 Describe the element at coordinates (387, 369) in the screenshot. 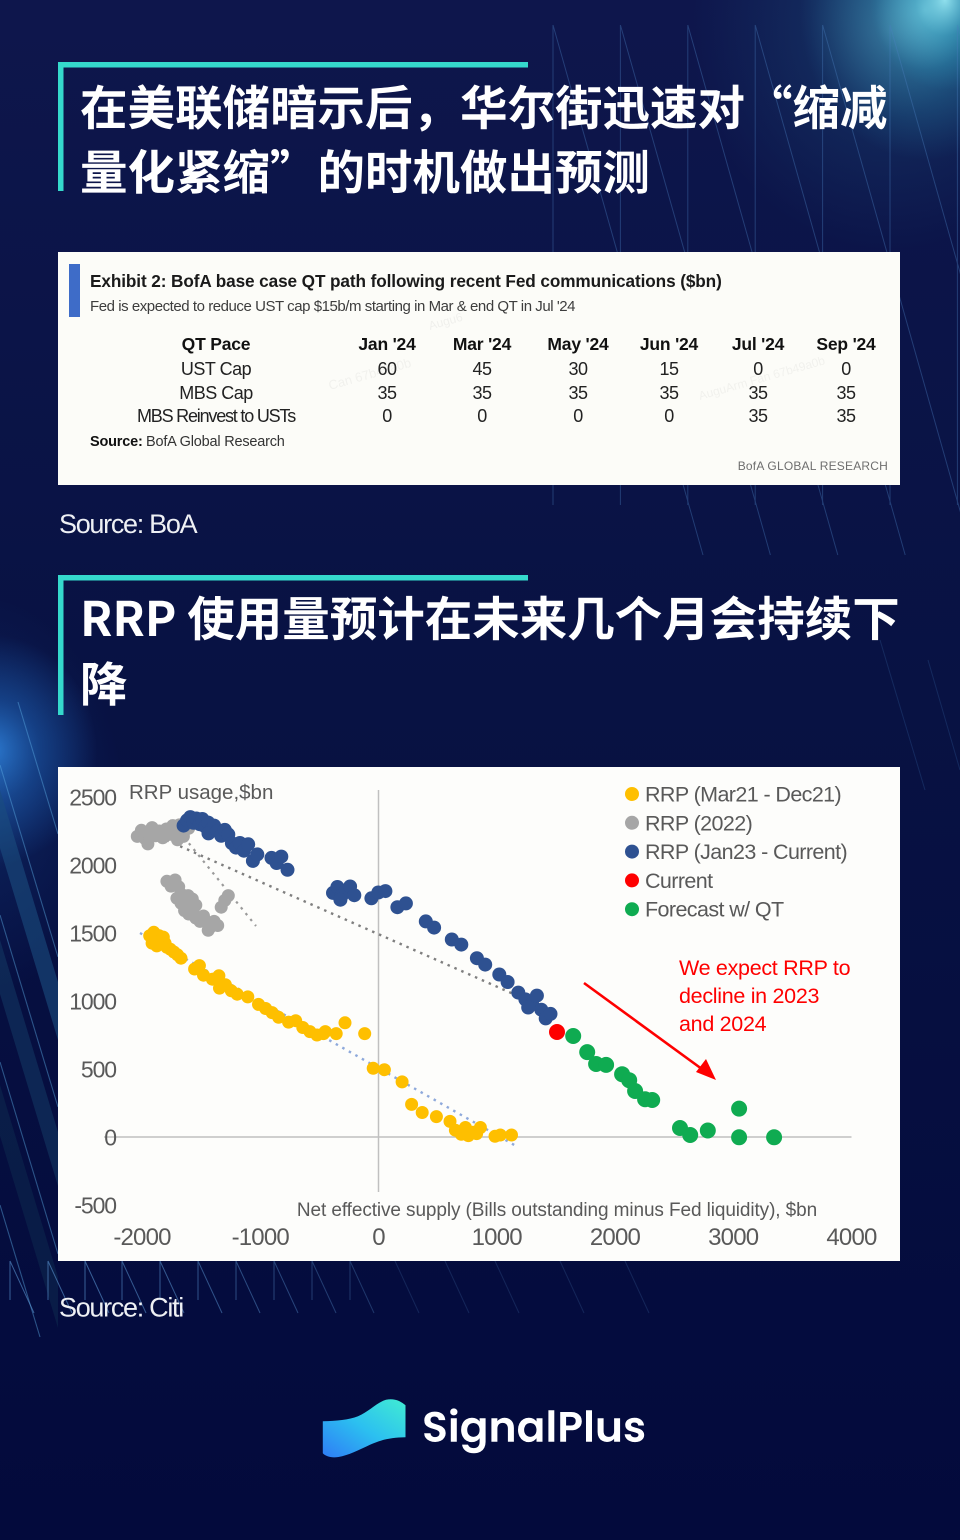

I see `svg-text: 60` at that location.